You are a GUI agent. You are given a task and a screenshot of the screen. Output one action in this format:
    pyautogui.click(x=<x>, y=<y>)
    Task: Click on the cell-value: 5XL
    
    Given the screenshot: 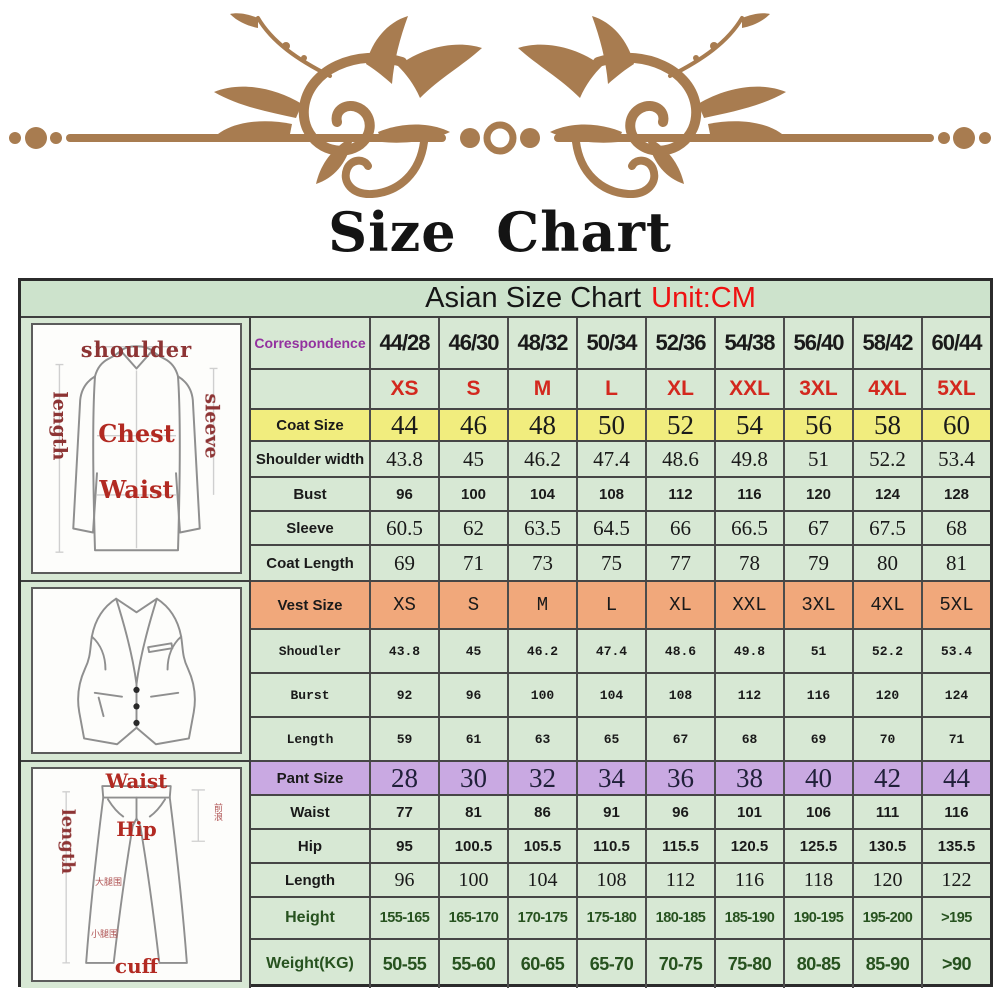 What is the action you would take?
    pyautogui.click(x=956, y=605)
    